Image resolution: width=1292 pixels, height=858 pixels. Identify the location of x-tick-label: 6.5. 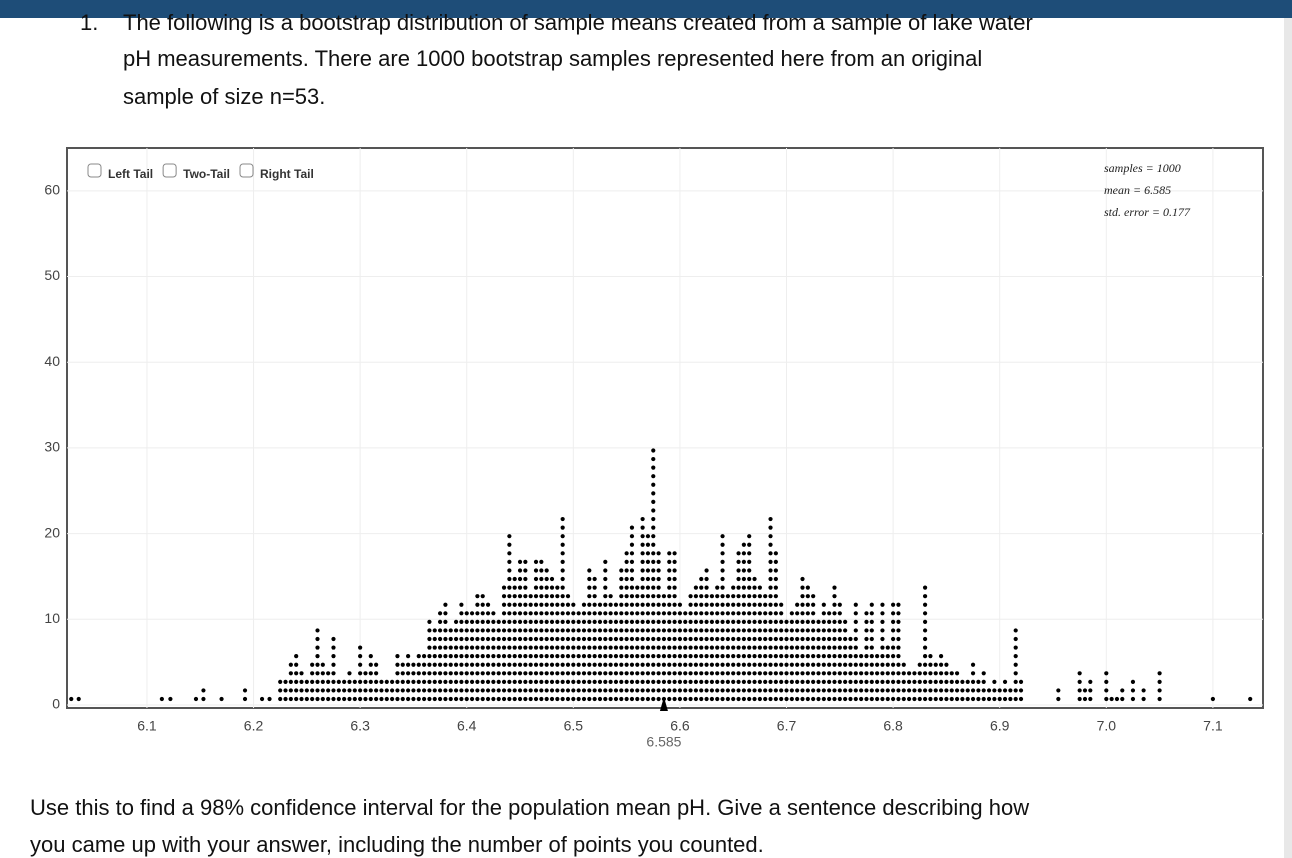
(574, 726).